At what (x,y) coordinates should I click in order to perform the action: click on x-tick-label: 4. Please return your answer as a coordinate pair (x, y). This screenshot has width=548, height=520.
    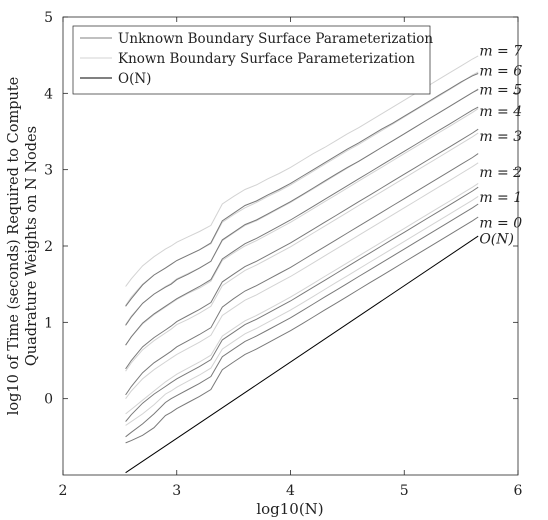
    Looking at the image, I should click on (290, 491).